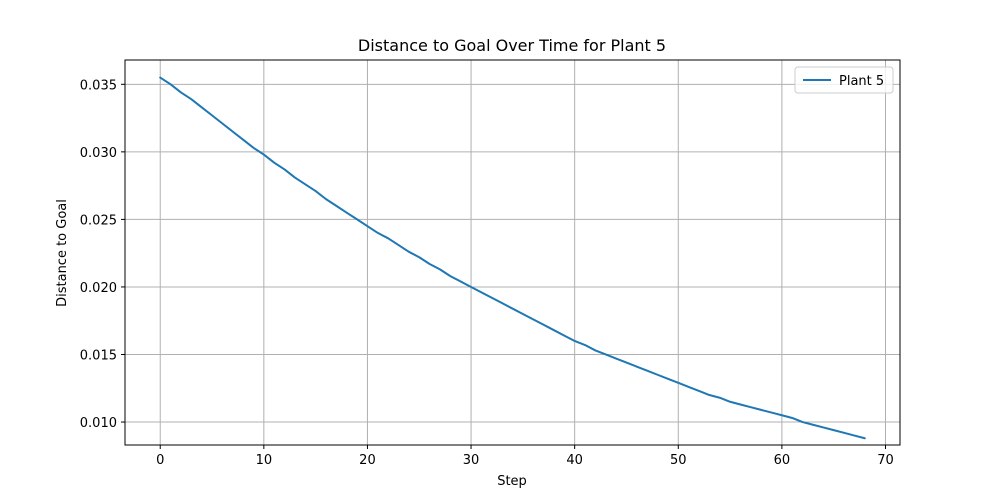 The image size is (1000, 500). What do you see at coordinates (861, 81) in the screenshot?
I see `legend-label-plant-5: Plant 5` at bounding box center [861, 81].